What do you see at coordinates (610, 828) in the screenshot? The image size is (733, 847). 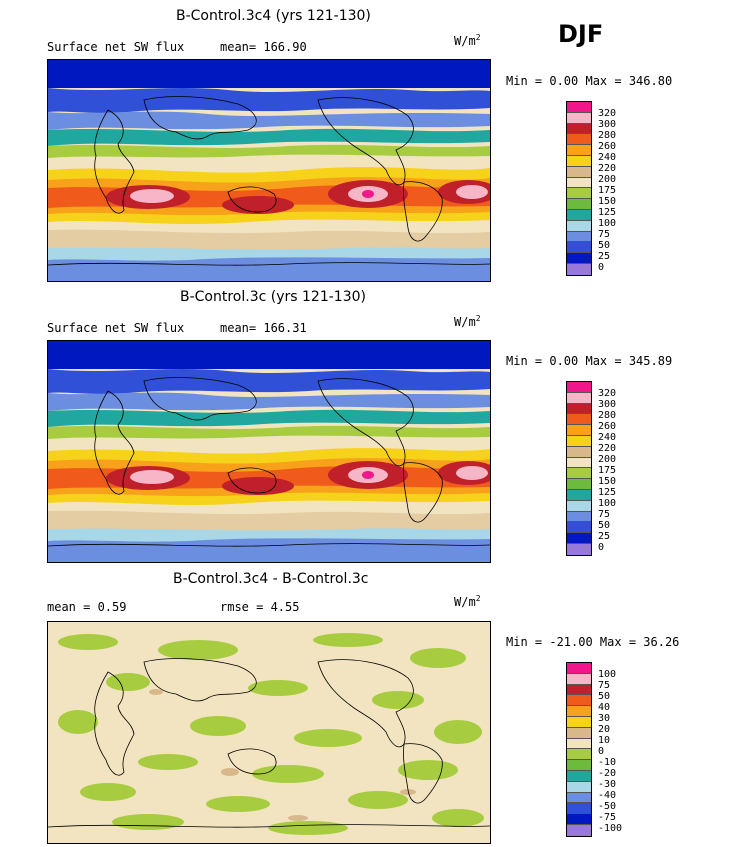 I see `panel-3-colorbar-label: -100` at bounding box center [610, 828].